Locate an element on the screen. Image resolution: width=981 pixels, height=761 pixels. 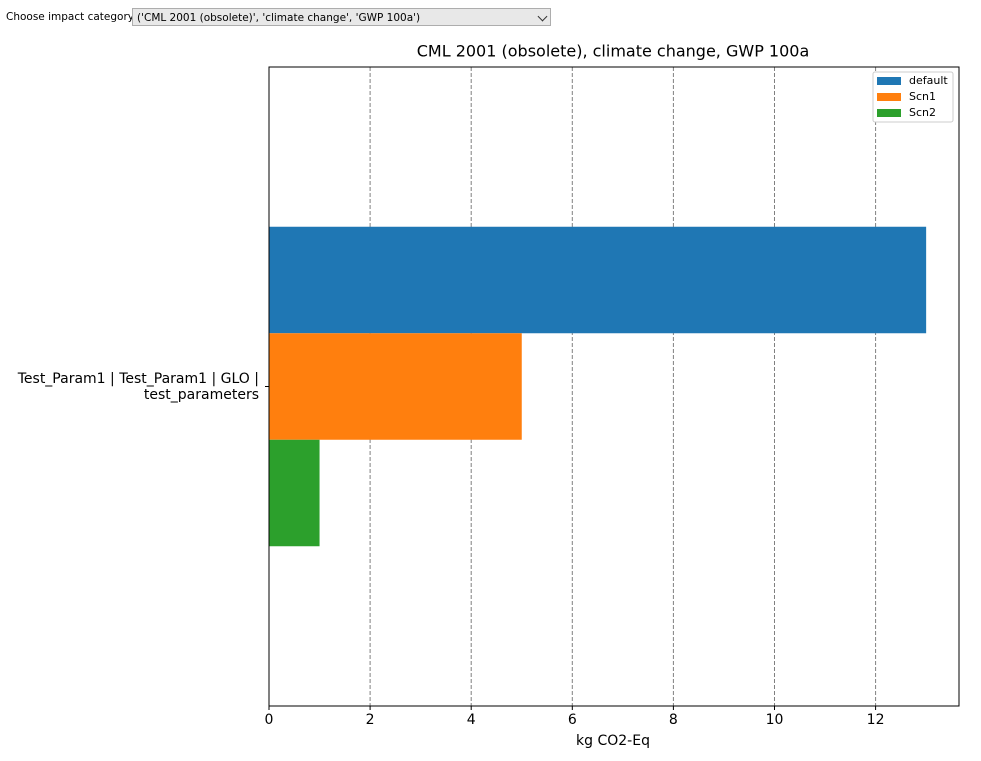
x-tick-label: 10 is located at coordinates (775, 720).